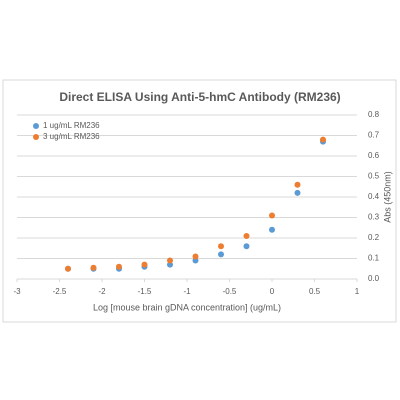  I want to click on x-tick-label: -2, so click(102, 291).